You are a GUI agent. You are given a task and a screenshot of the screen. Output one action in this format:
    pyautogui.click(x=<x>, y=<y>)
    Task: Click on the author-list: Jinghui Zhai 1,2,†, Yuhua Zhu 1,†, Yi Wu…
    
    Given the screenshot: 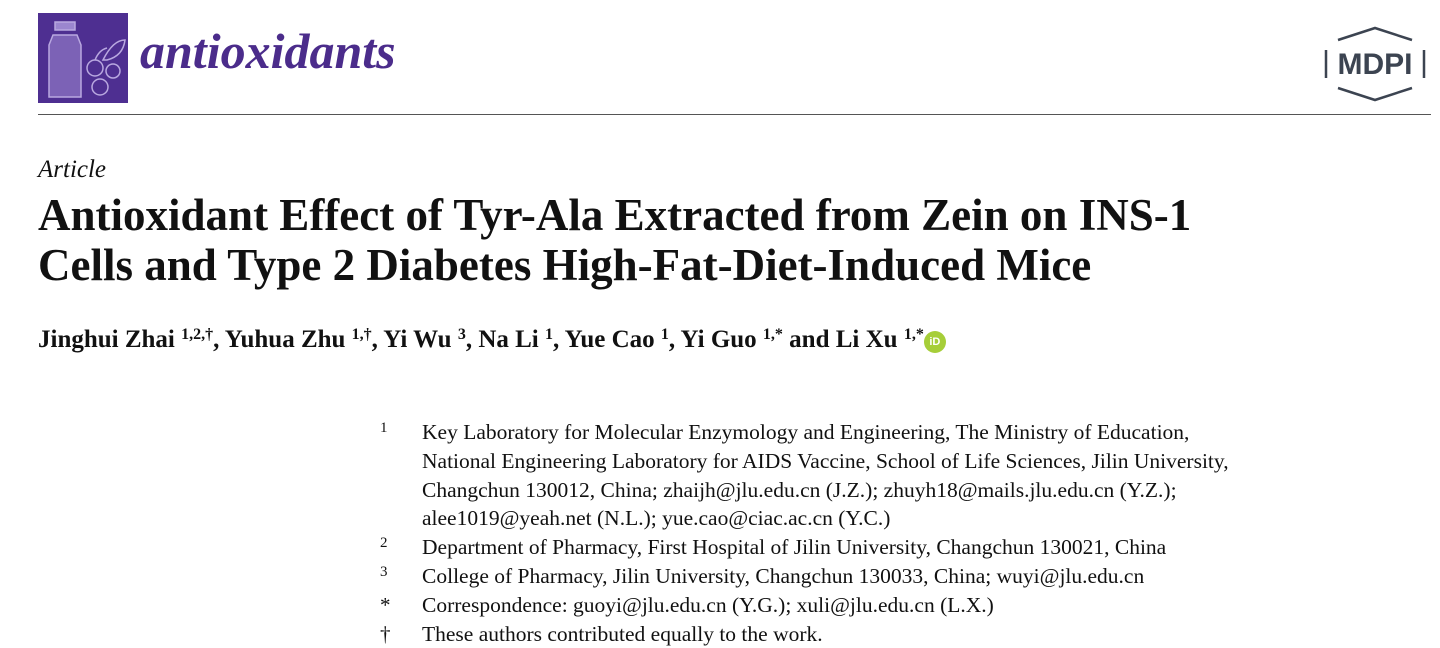 What is the action you would take?
    pyautogui.click(x=492, y=340)
    